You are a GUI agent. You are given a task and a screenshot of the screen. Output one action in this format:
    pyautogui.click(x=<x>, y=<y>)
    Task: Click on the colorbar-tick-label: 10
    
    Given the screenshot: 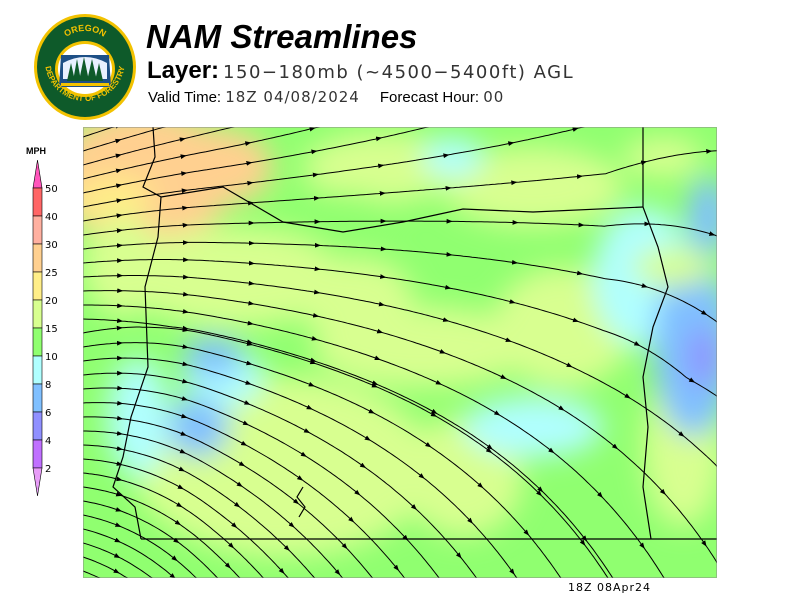 What is the action you would take?
    pyautogui.click(x=51, y=357)
    